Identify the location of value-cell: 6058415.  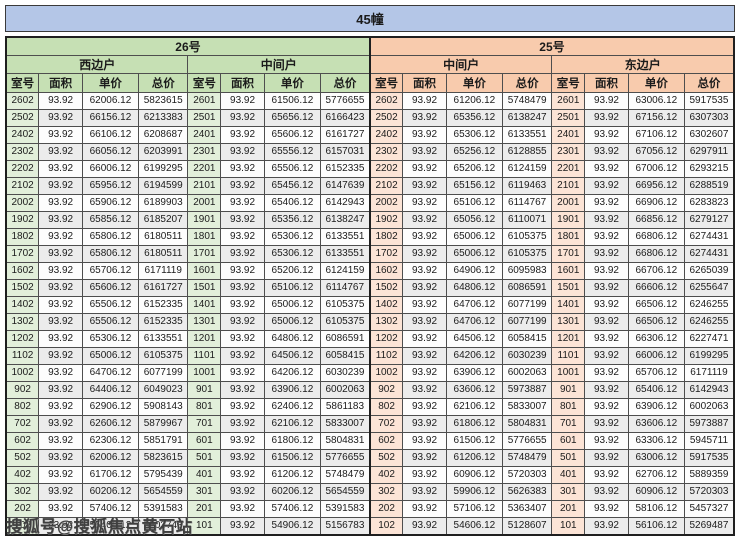
(527, 339).